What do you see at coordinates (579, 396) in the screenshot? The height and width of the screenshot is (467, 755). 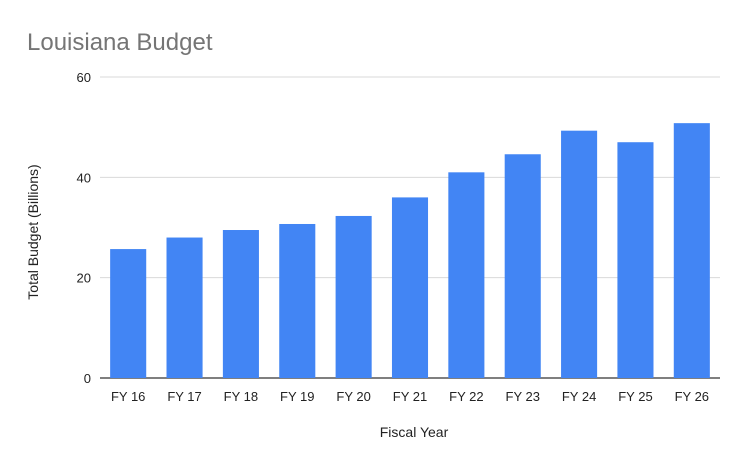 I see `x-tick-label: FY 24` at bounding box center [579, 396].